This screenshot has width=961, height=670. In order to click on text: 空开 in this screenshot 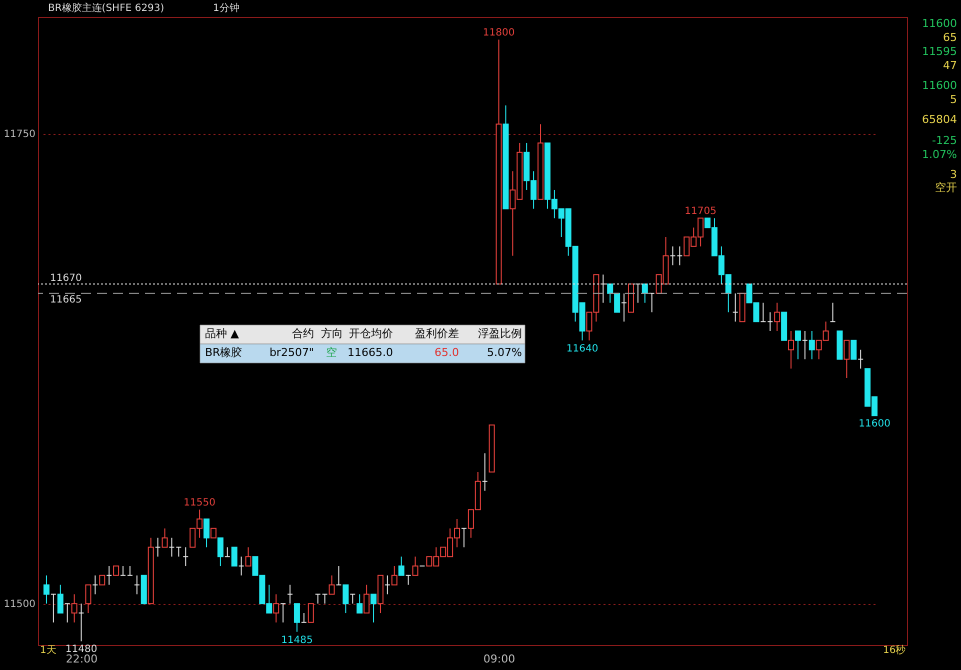, I will do `click(946, 187)`.